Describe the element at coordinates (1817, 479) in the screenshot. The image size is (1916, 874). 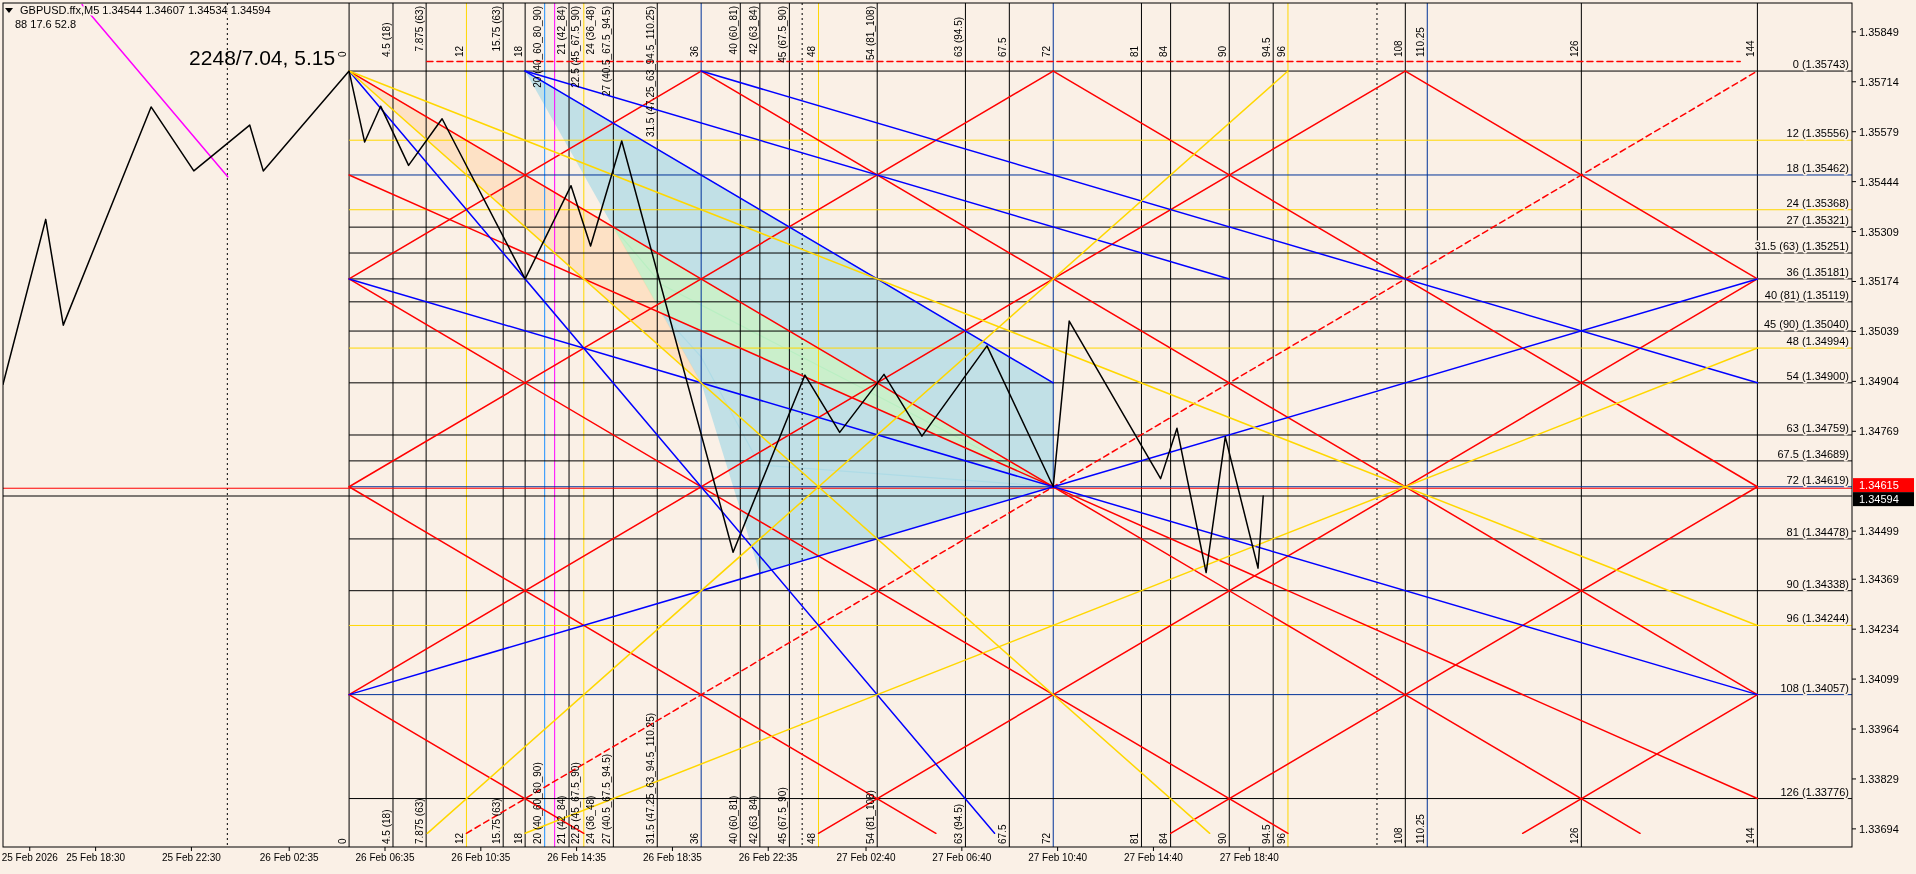
I see `ref-line-label: 72 (1.34619)` at that location.